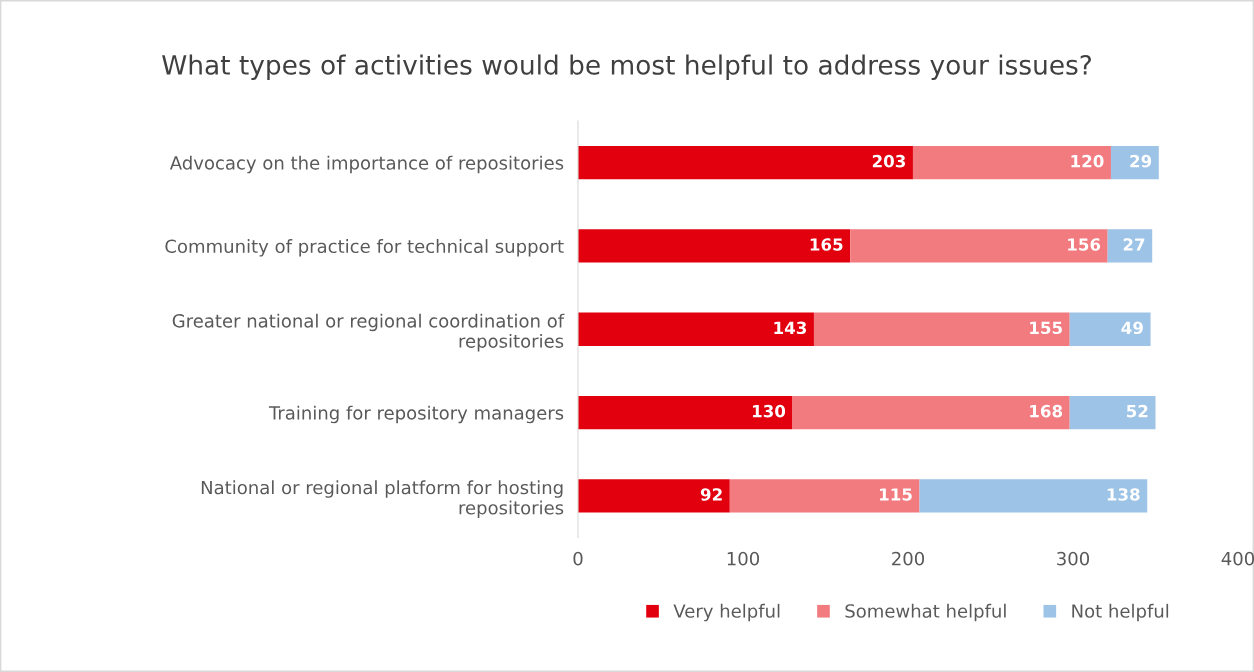 Image resolution: width=1254 pixels, height=672 pixels. What do you see at coordinates (908, 558) in the screenshot?
I see `x-tick-label: 200` at bounding box center [908, 558].